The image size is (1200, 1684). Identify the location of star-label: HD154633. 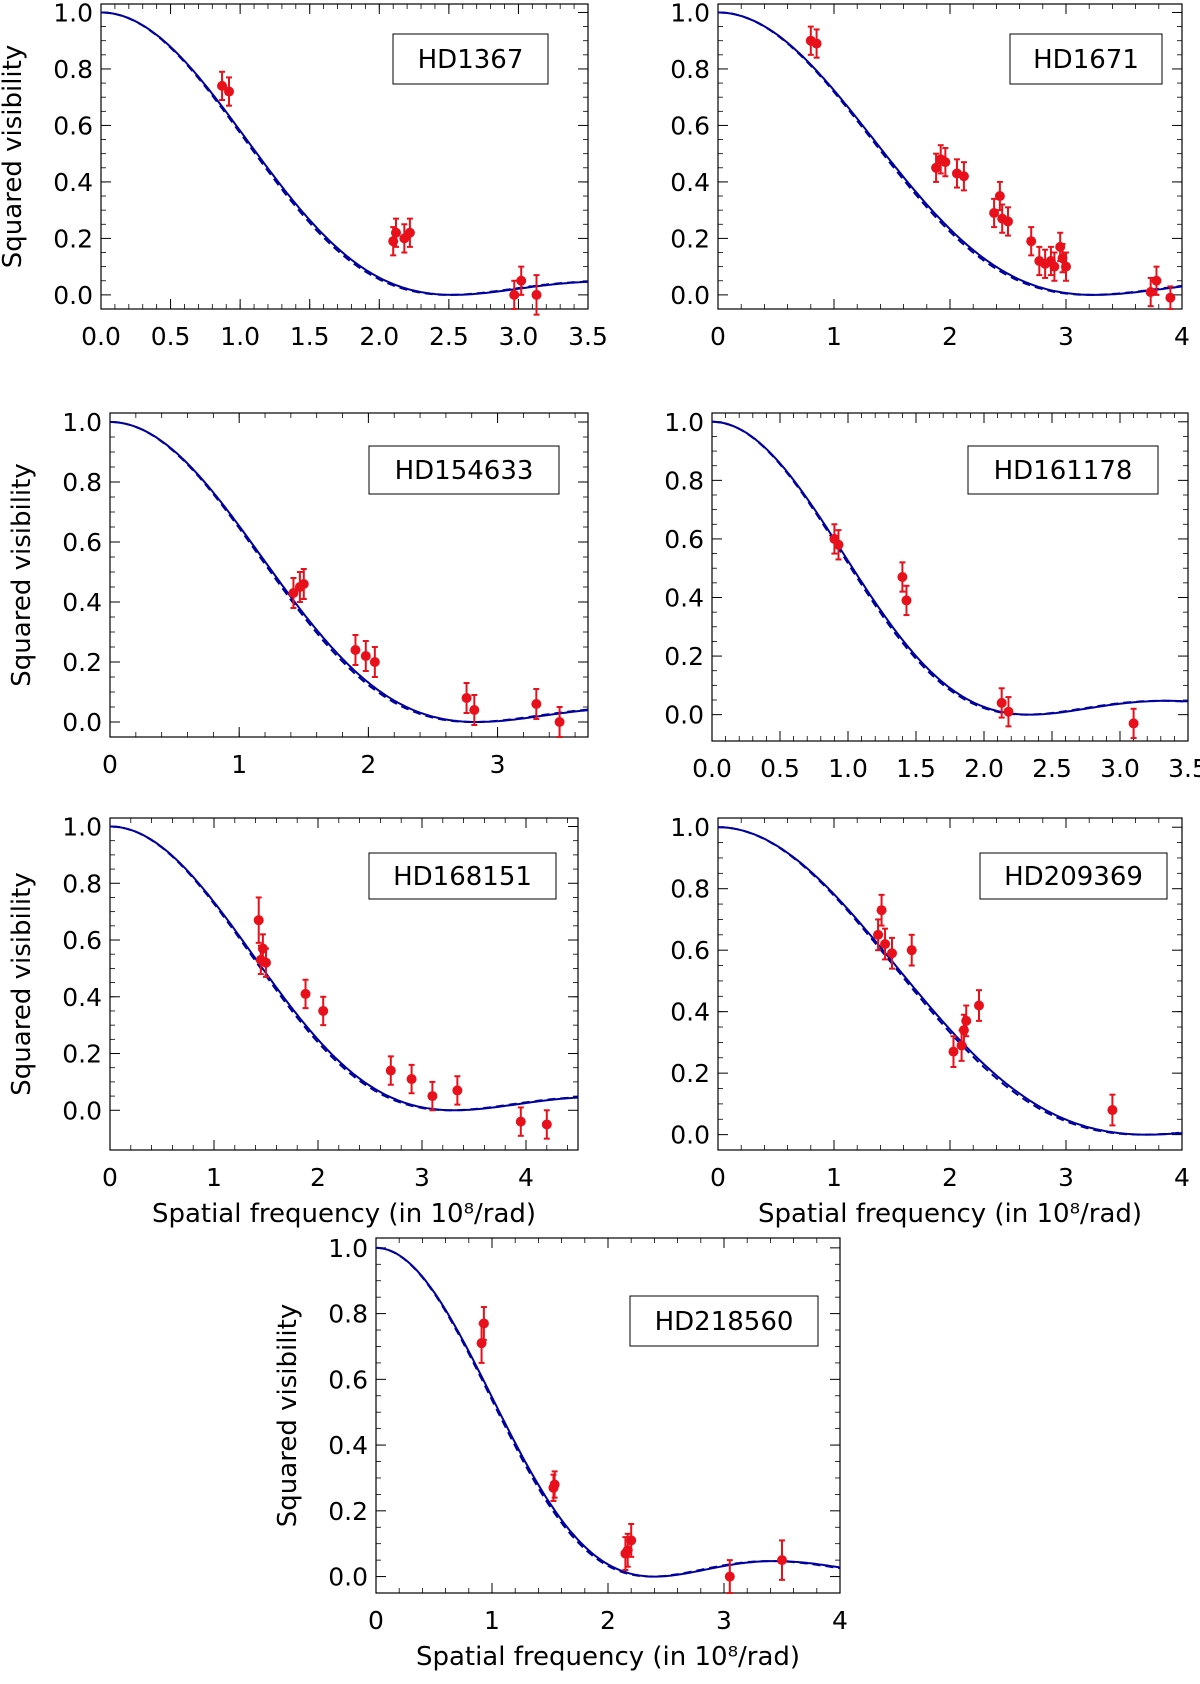
(464, 471).